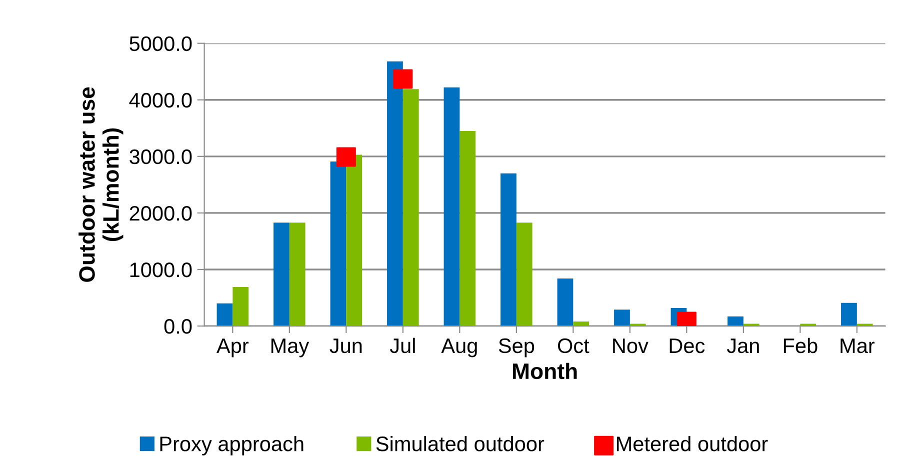 This screenshot has height=456, width=908. What do you see at coordinates (161, 156) in the screenshot?
I see `y-tick-label: 3000.0` at bounding box center [161, 156].